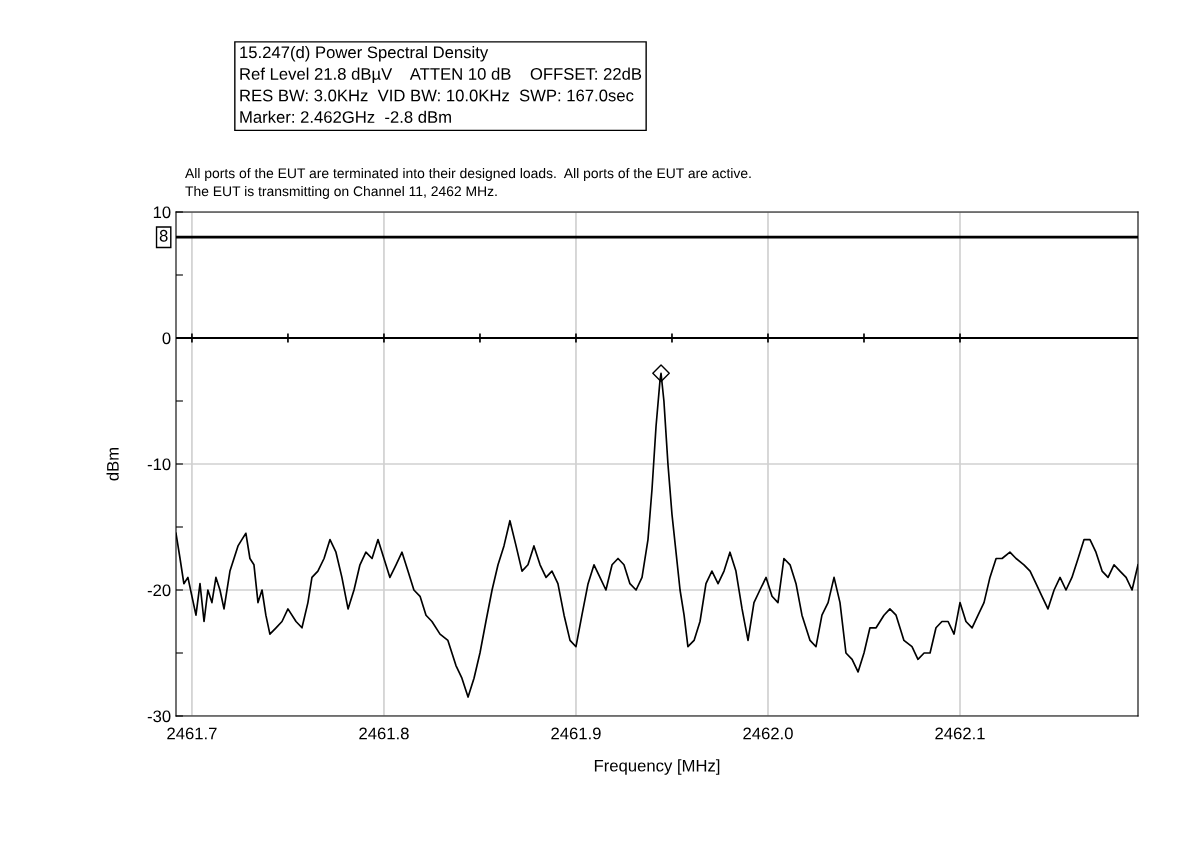  Describe the element at coordinates (159, 464) in the screenshot. I see `y-tick-label: -10` at that location.